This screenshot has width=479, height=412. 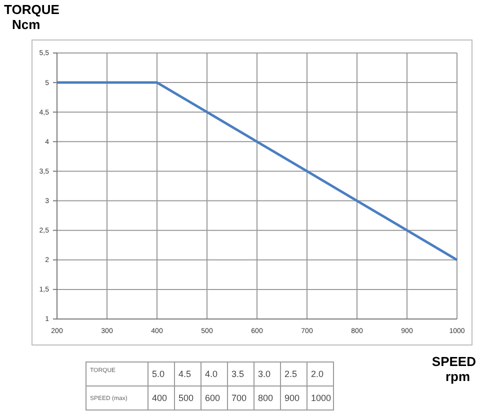 What do you see at coordinates (160, 397) in the screenshot?
I see `text: 400` at bounding box center [160, 397].